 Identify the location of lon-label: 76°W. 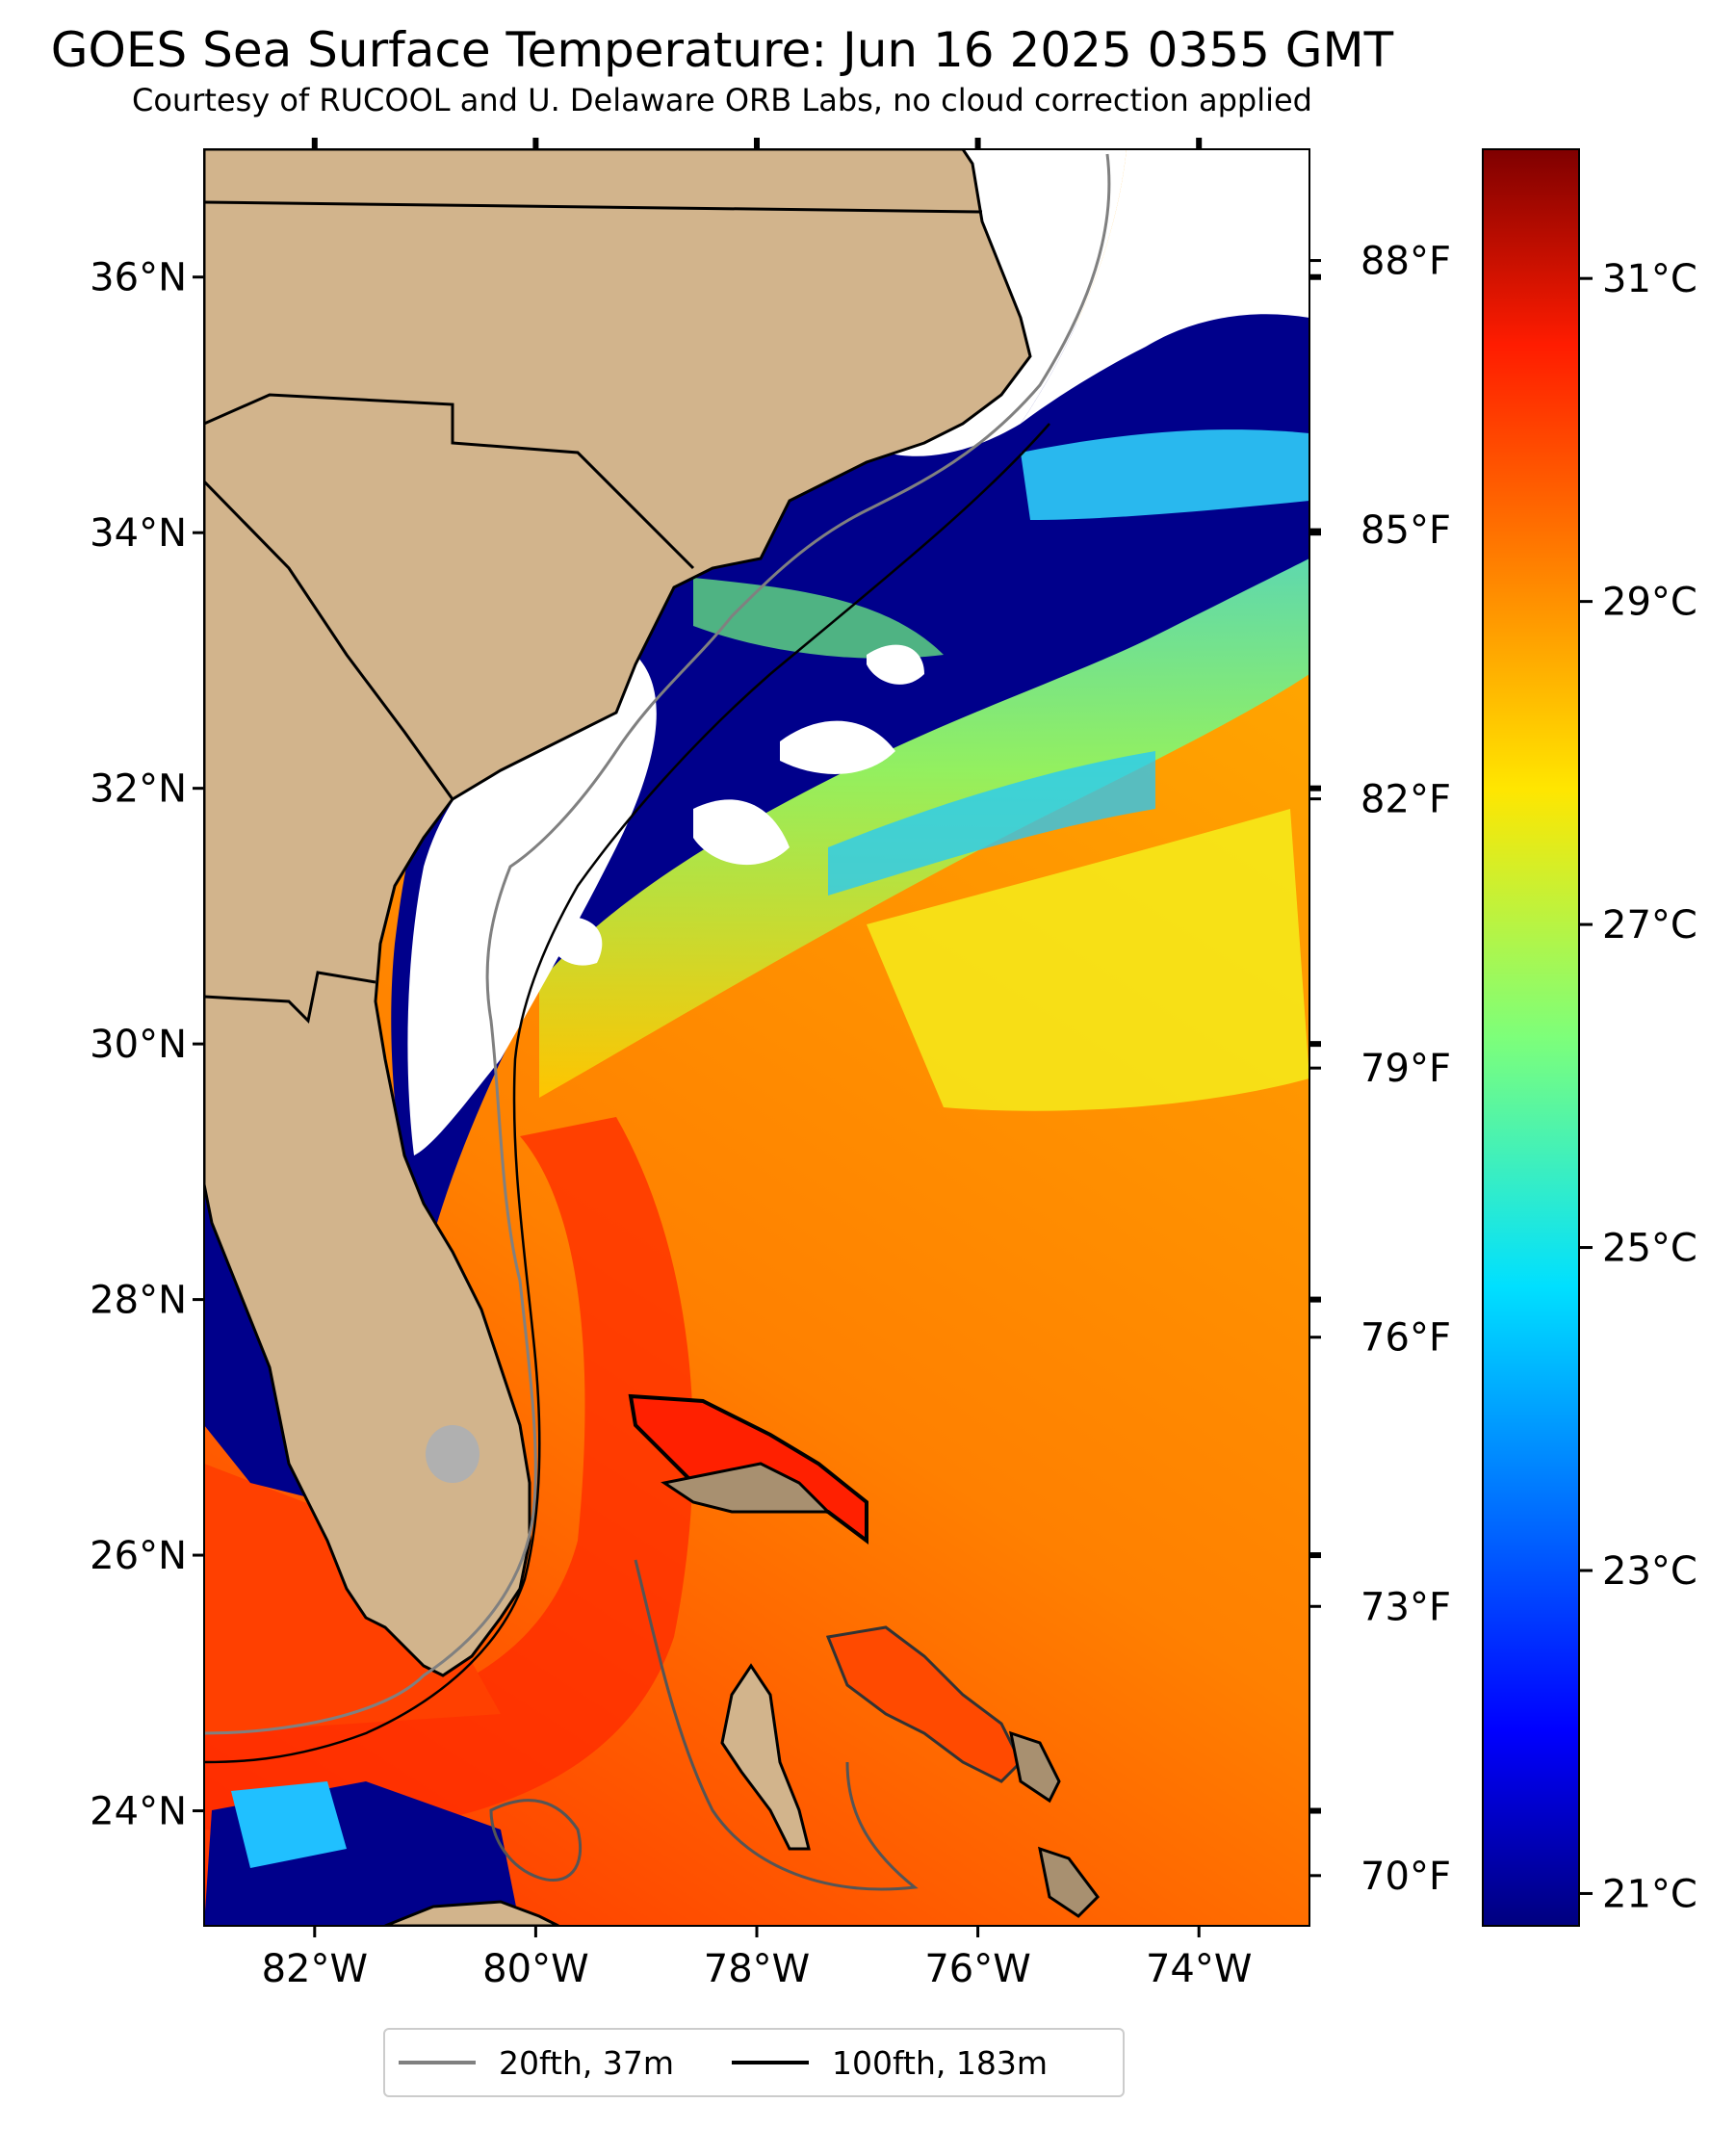
(977, 1969).